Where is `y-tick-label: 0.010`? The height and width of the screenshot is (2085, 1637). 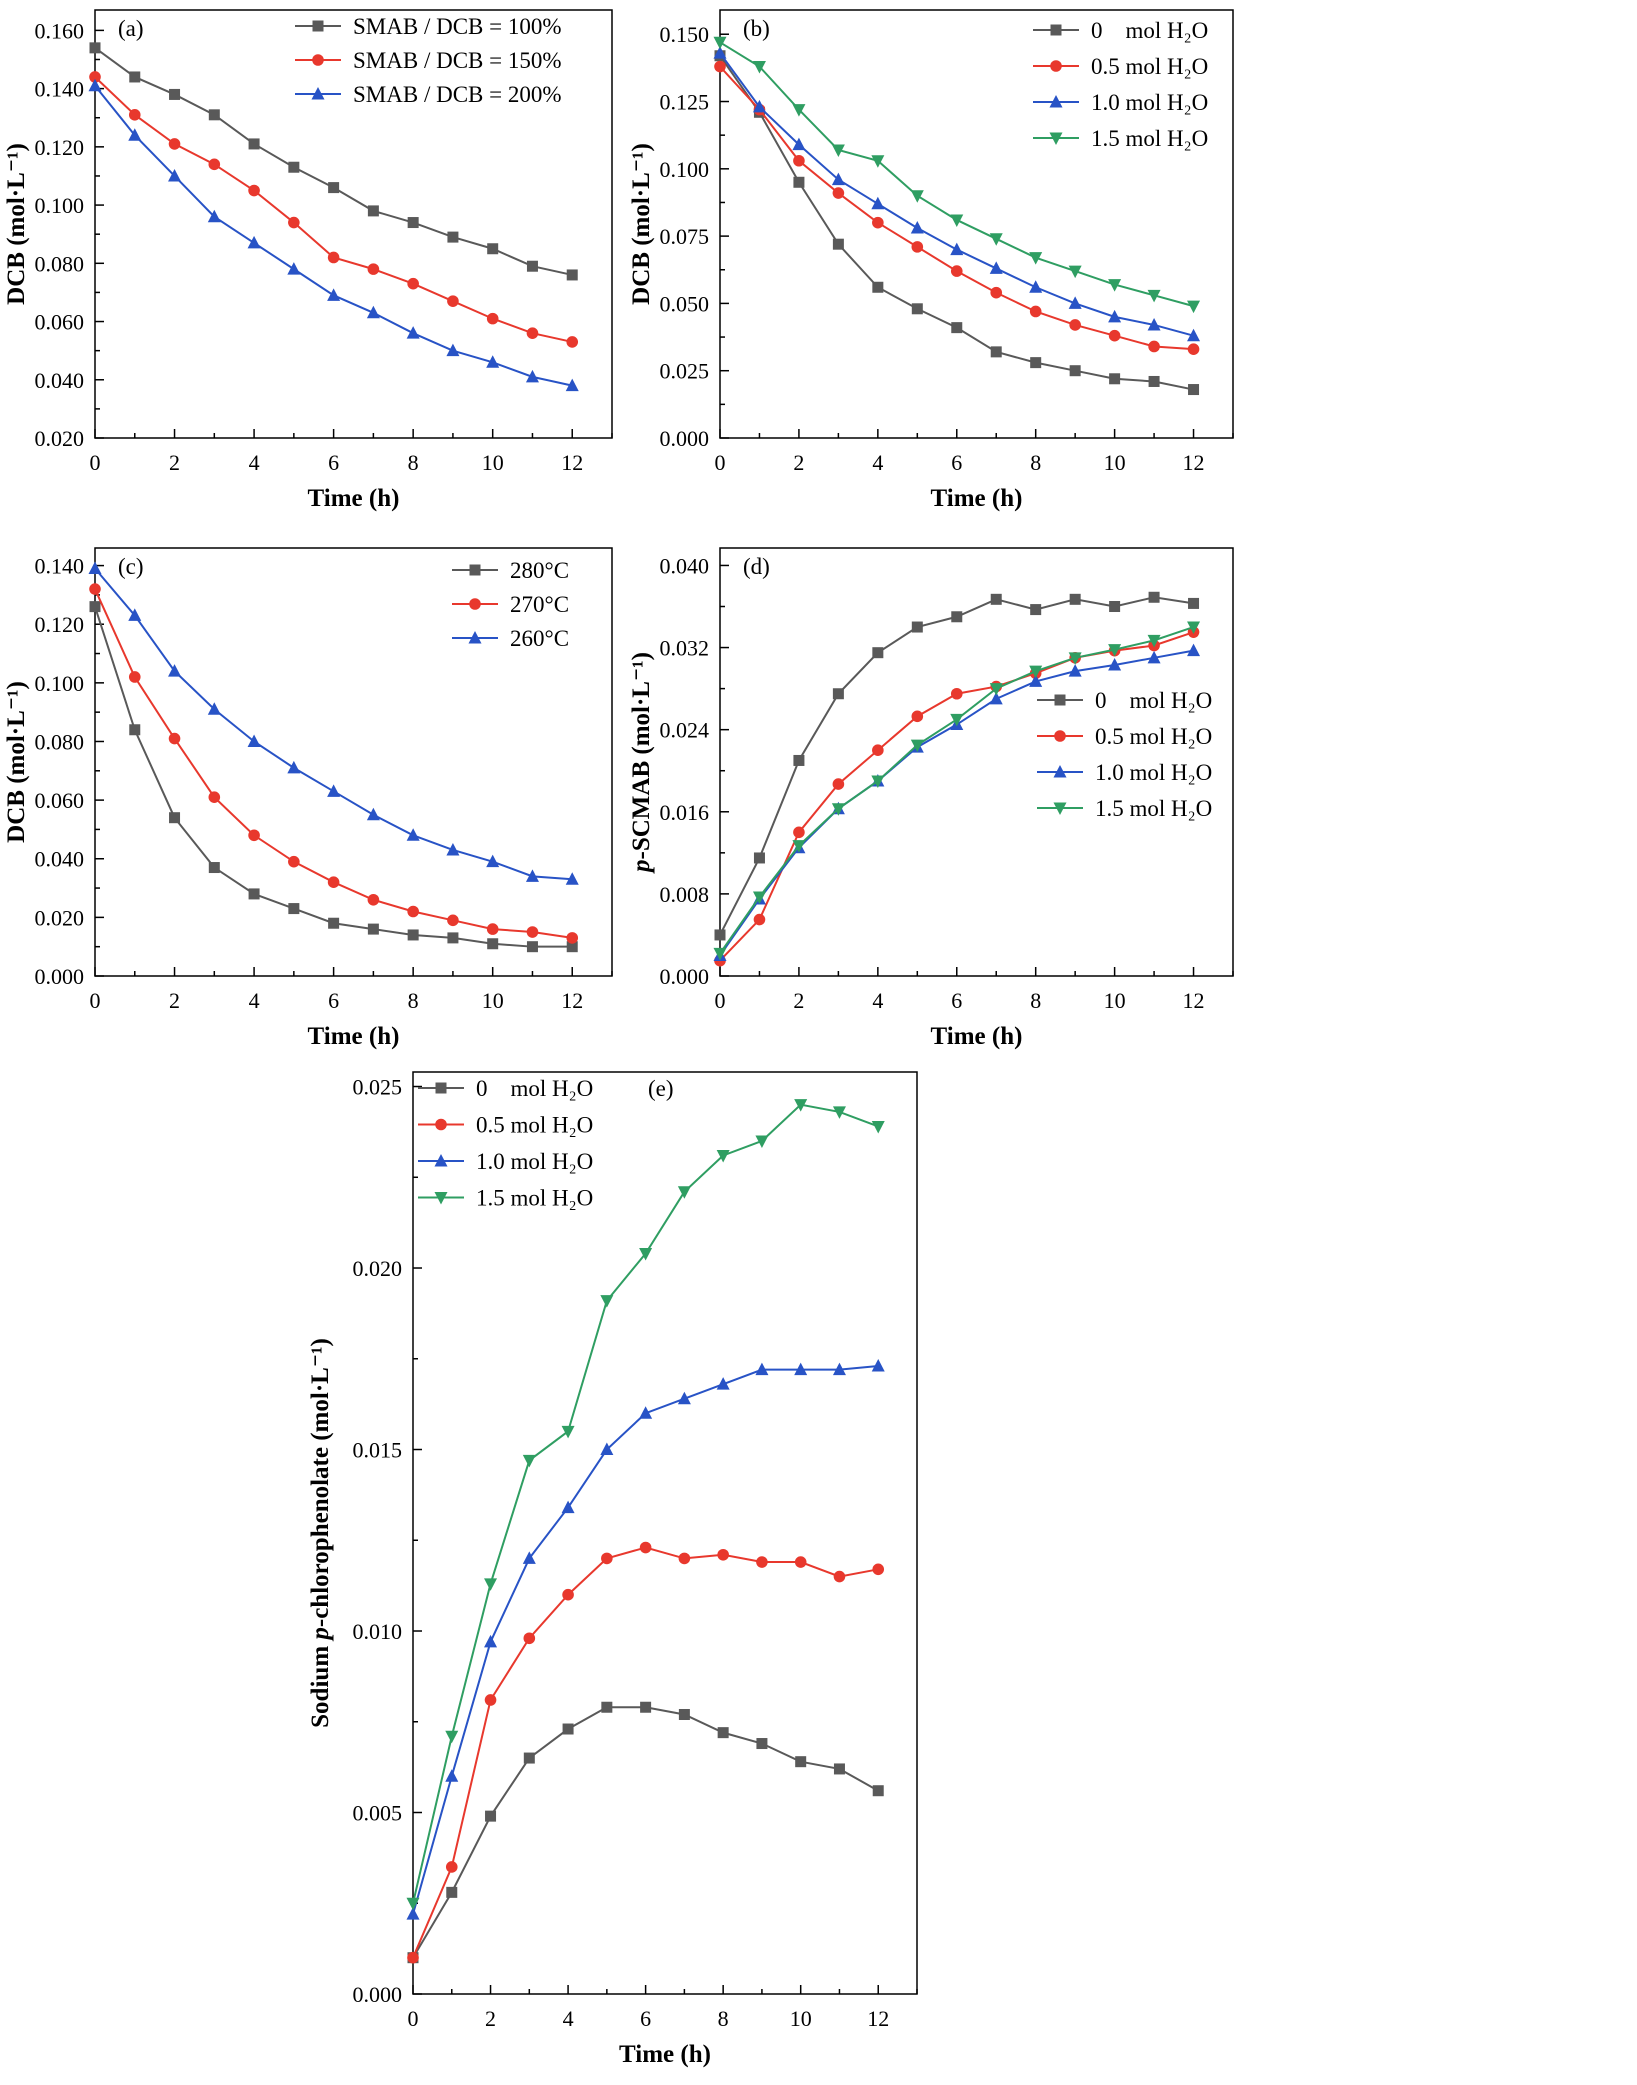 y-tick-label: 0.010 is located at coordinates (378, 1631).